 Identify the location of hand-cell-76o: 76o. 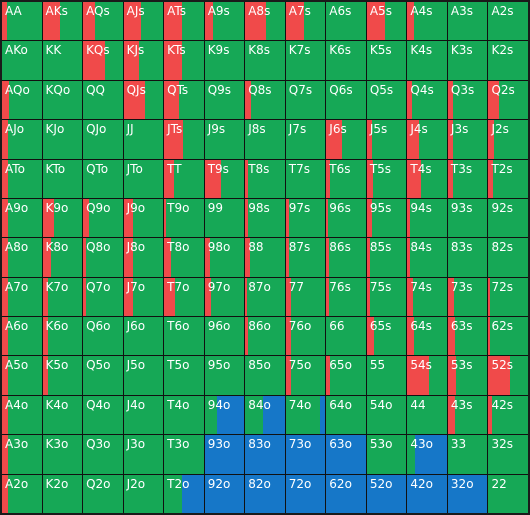
(305, 336).